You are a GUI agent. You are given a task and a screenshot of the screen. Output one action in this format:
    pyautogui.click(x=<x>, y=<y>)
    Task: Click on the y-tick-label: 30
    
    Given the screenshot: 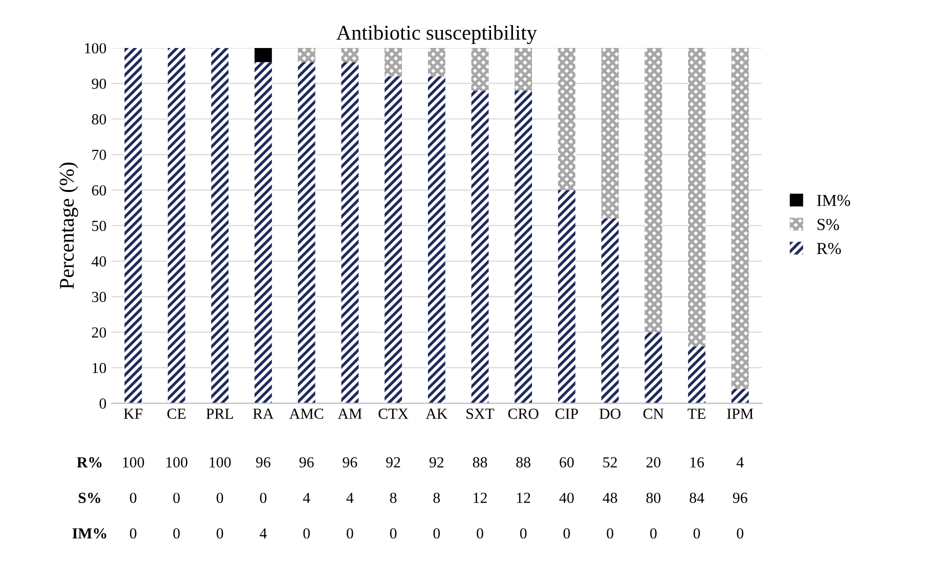 What is the action you would take?
    pyautogui.click(x=99, y=297)
    